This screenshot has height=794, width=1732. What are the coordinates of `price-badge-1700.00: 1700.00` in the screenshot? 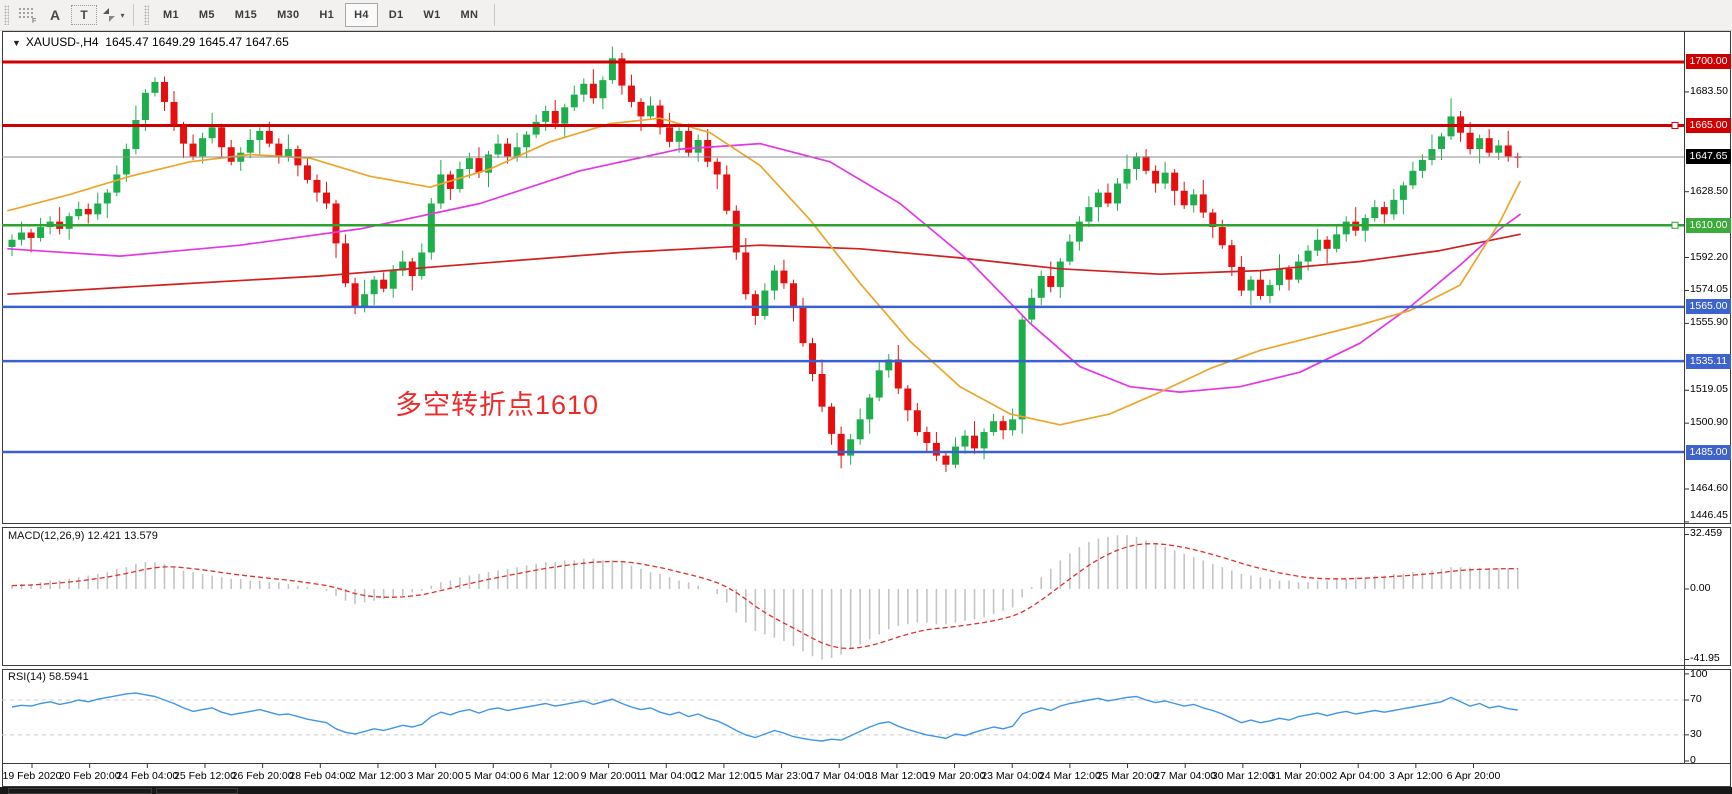 It's located at (1708, 62).